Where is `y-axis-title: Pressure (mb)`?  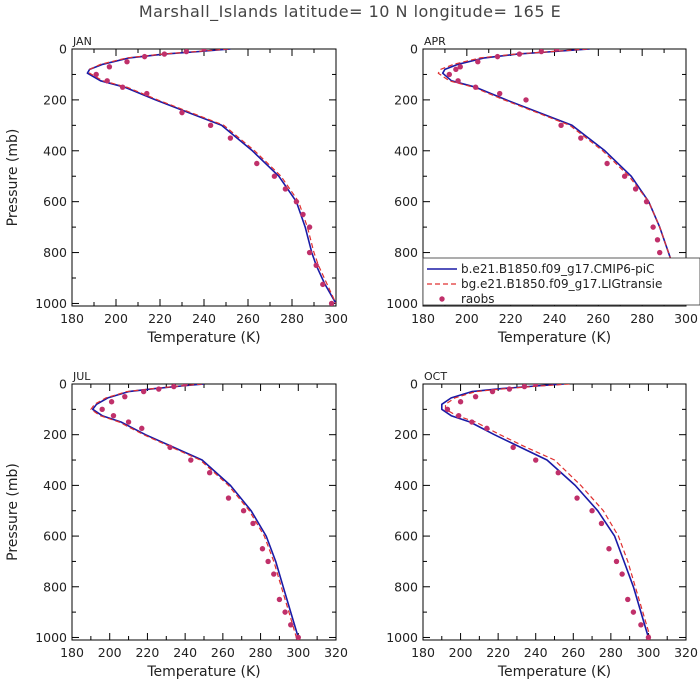
y-axis-title: Pressure (mb) is located at coordinates (13, 512).